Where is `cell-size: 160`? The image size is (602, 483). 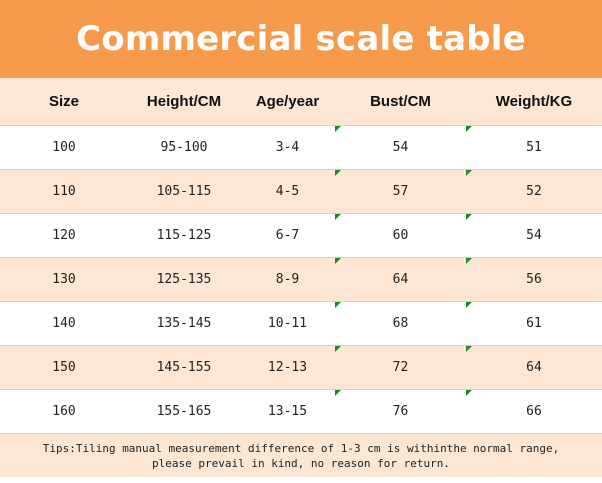
cell-size: 160 is located at coordinates (64, 411).